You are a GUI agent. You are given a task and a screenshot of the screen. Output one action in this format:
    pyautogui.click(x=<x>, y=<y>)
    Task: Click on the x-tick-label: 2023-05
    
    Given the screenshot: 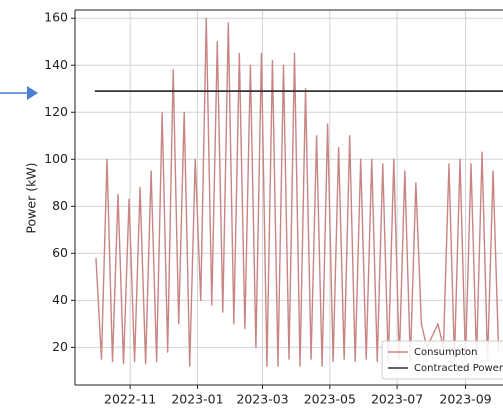 What is the action you would take?
    pyautogui.click(x=330, y=399)
    